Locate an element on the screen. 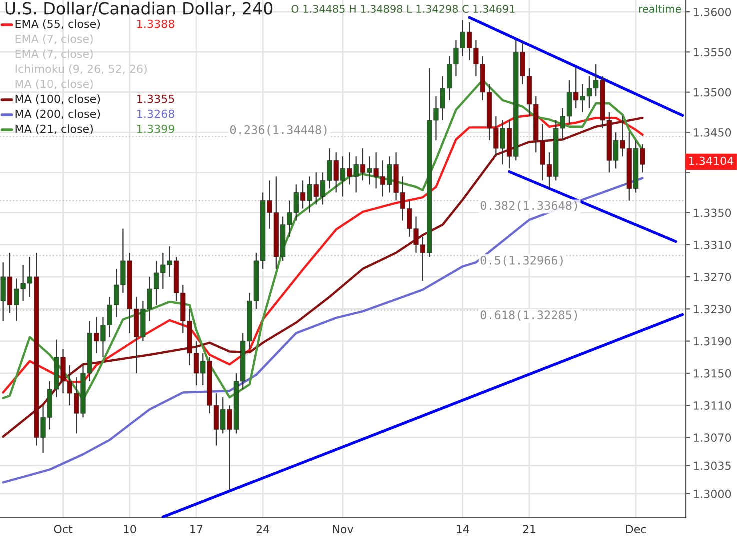  y-tick-label: 1.3550 is located at coordinates (713, 52).